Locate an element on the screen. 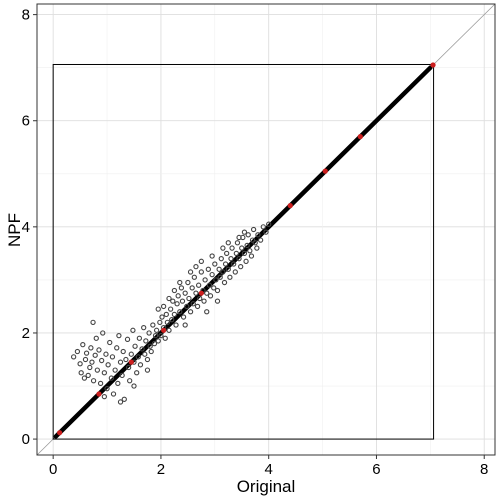  y-tick-label: 6 is located at coordinates (26, 121).